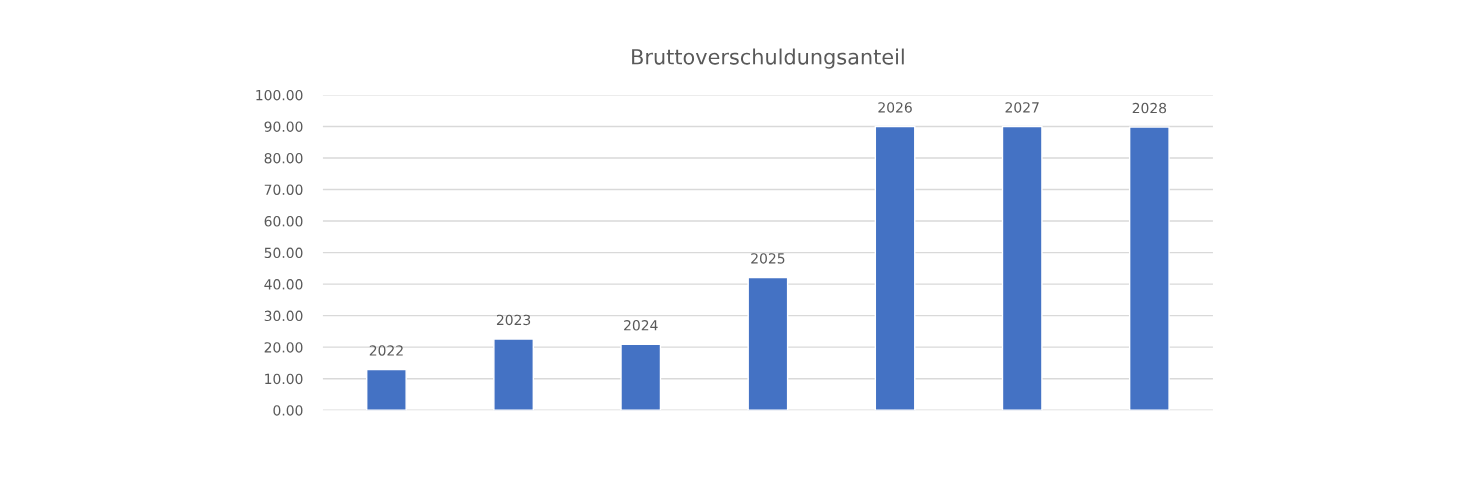 Image resolution: width=1481 pixels, height=477 pixels. What do you see at coordinates (513, 320) in the screenshot?
I see `x-tick-label: 2023` at bounding box center [513, 320].